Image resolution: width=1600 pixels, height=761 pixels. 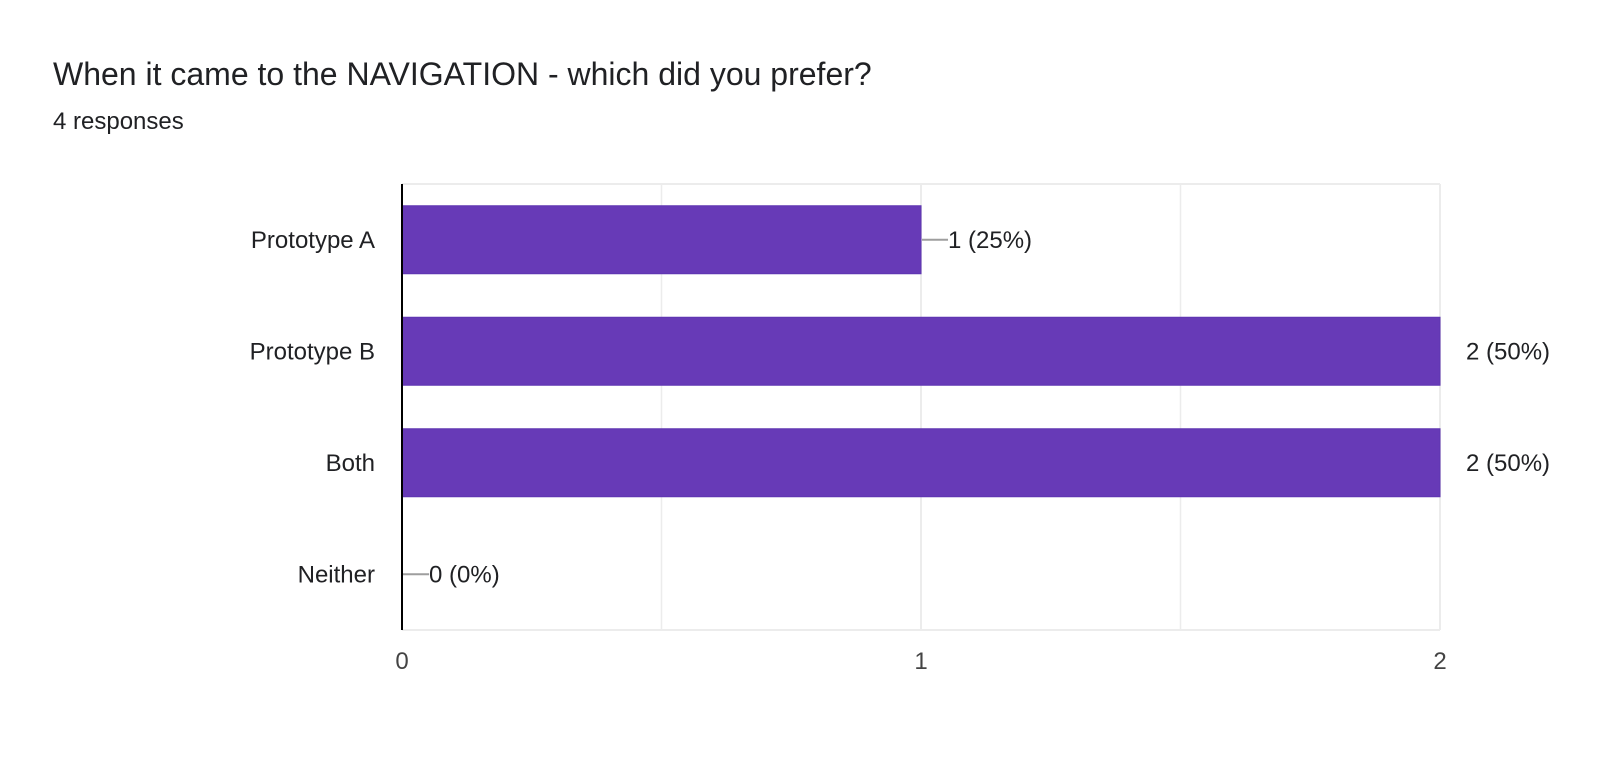 I want to click on data-label: 0 (0%), so click(x=464, y=574).